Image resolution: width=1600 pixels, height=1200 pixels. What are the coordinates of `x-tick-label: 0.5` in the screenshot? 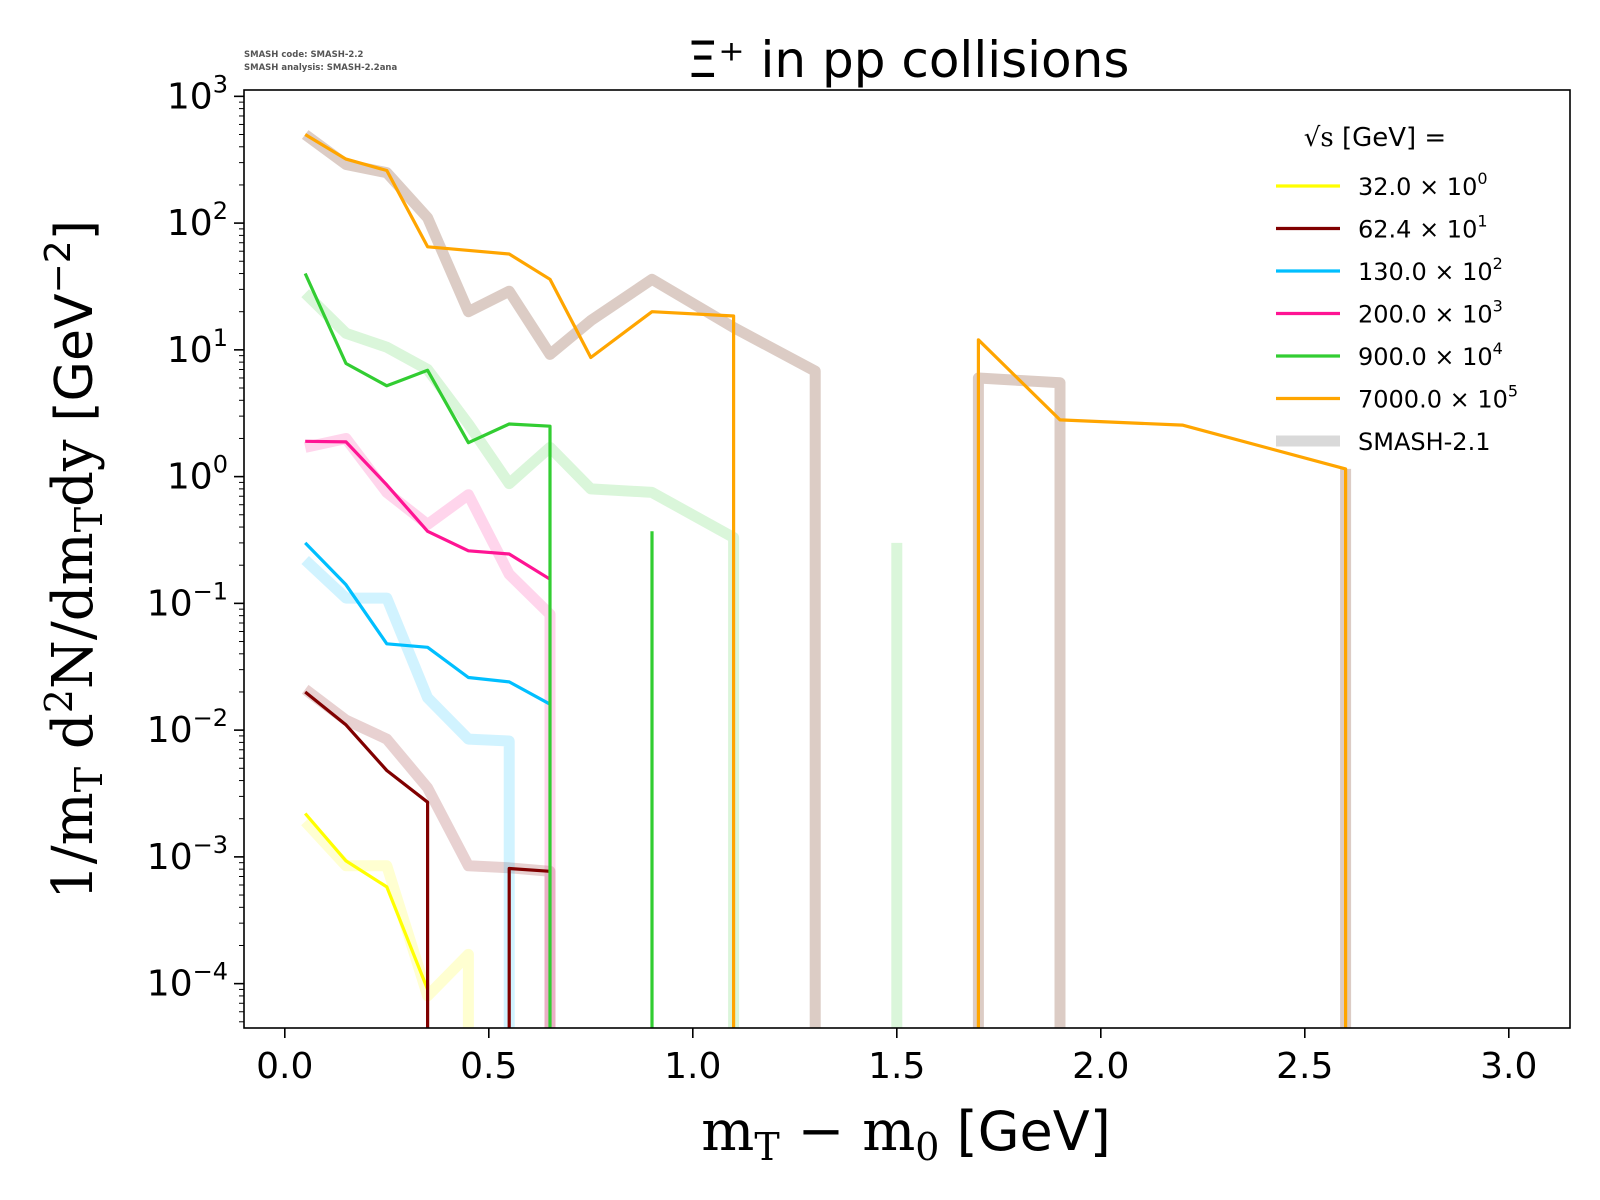 It's located at (488, 1066).